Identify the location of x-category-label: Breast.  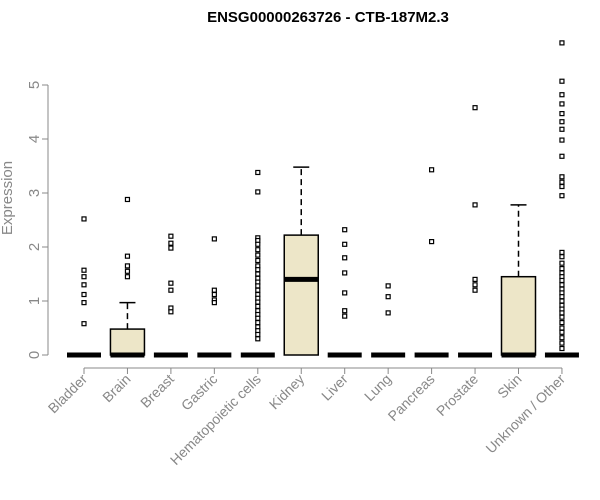
(157, 391).